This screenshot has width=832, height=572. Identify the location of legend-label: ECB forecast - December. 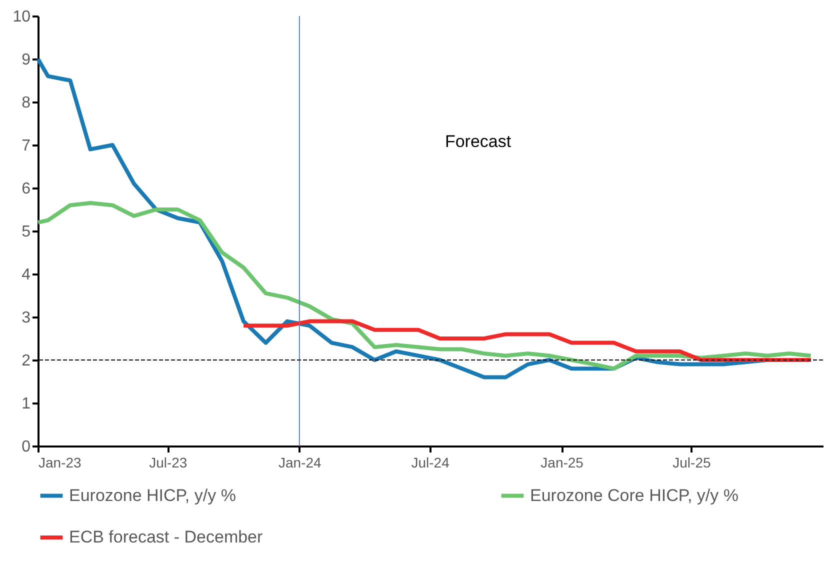
(166, 537).